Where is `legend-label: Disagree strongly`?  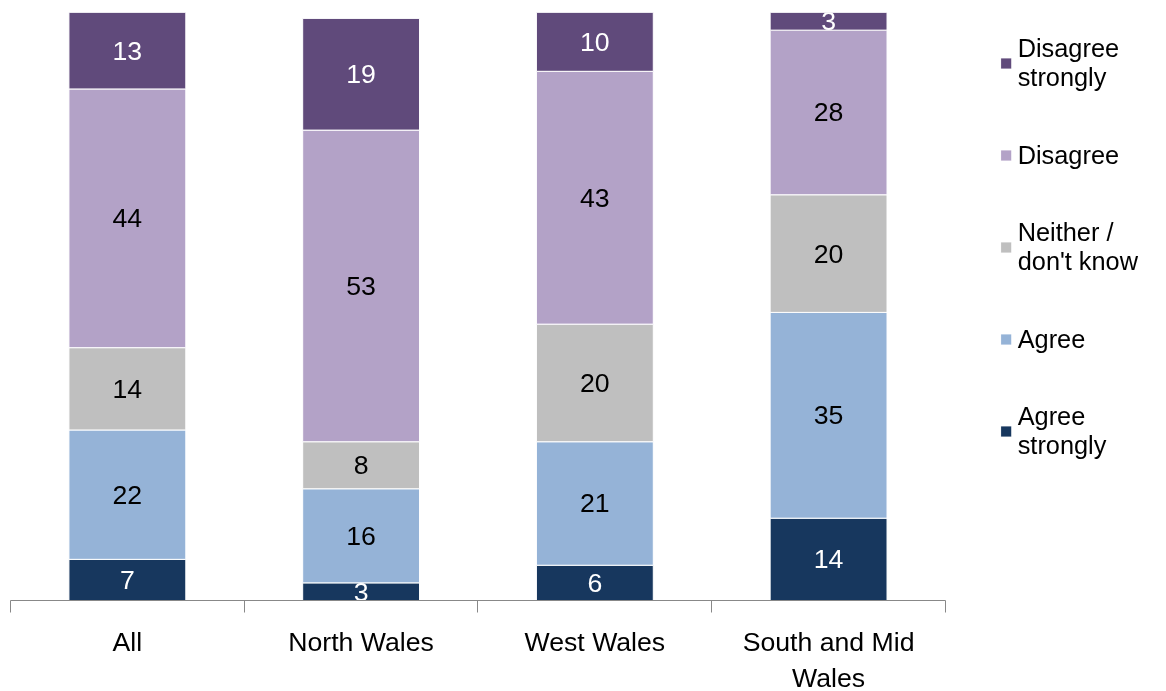 legend-label: Disagree strongly is located at coordinates (1068, 63).